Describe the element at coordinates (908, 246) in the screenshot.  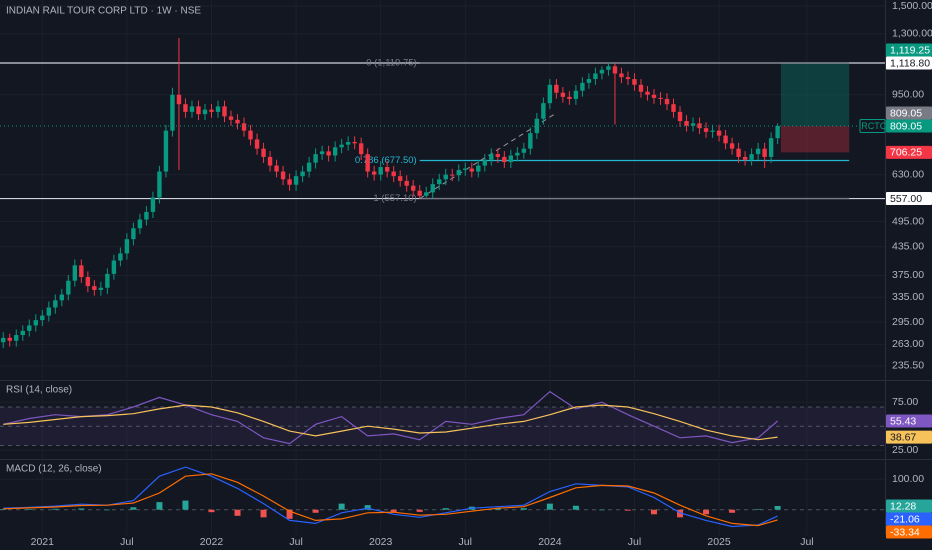
I see `y-tick-label: 435.00` at that location.